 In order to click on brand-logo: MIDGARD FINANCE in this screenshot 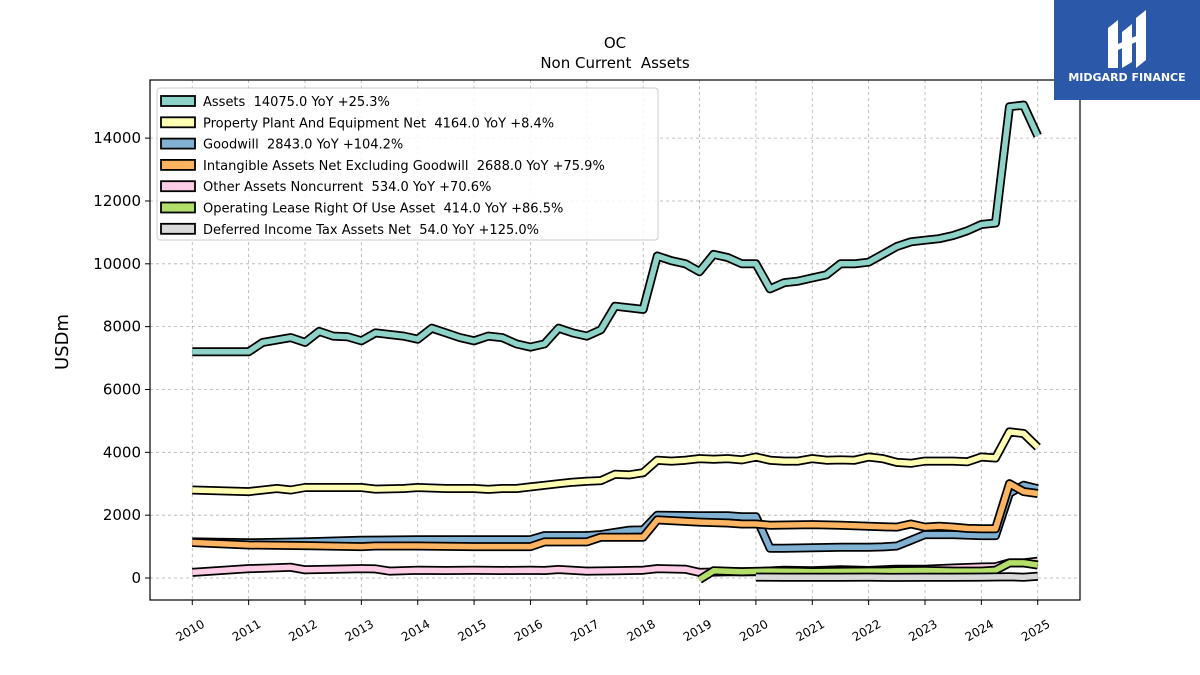, I will do `click(1127, 50)`.